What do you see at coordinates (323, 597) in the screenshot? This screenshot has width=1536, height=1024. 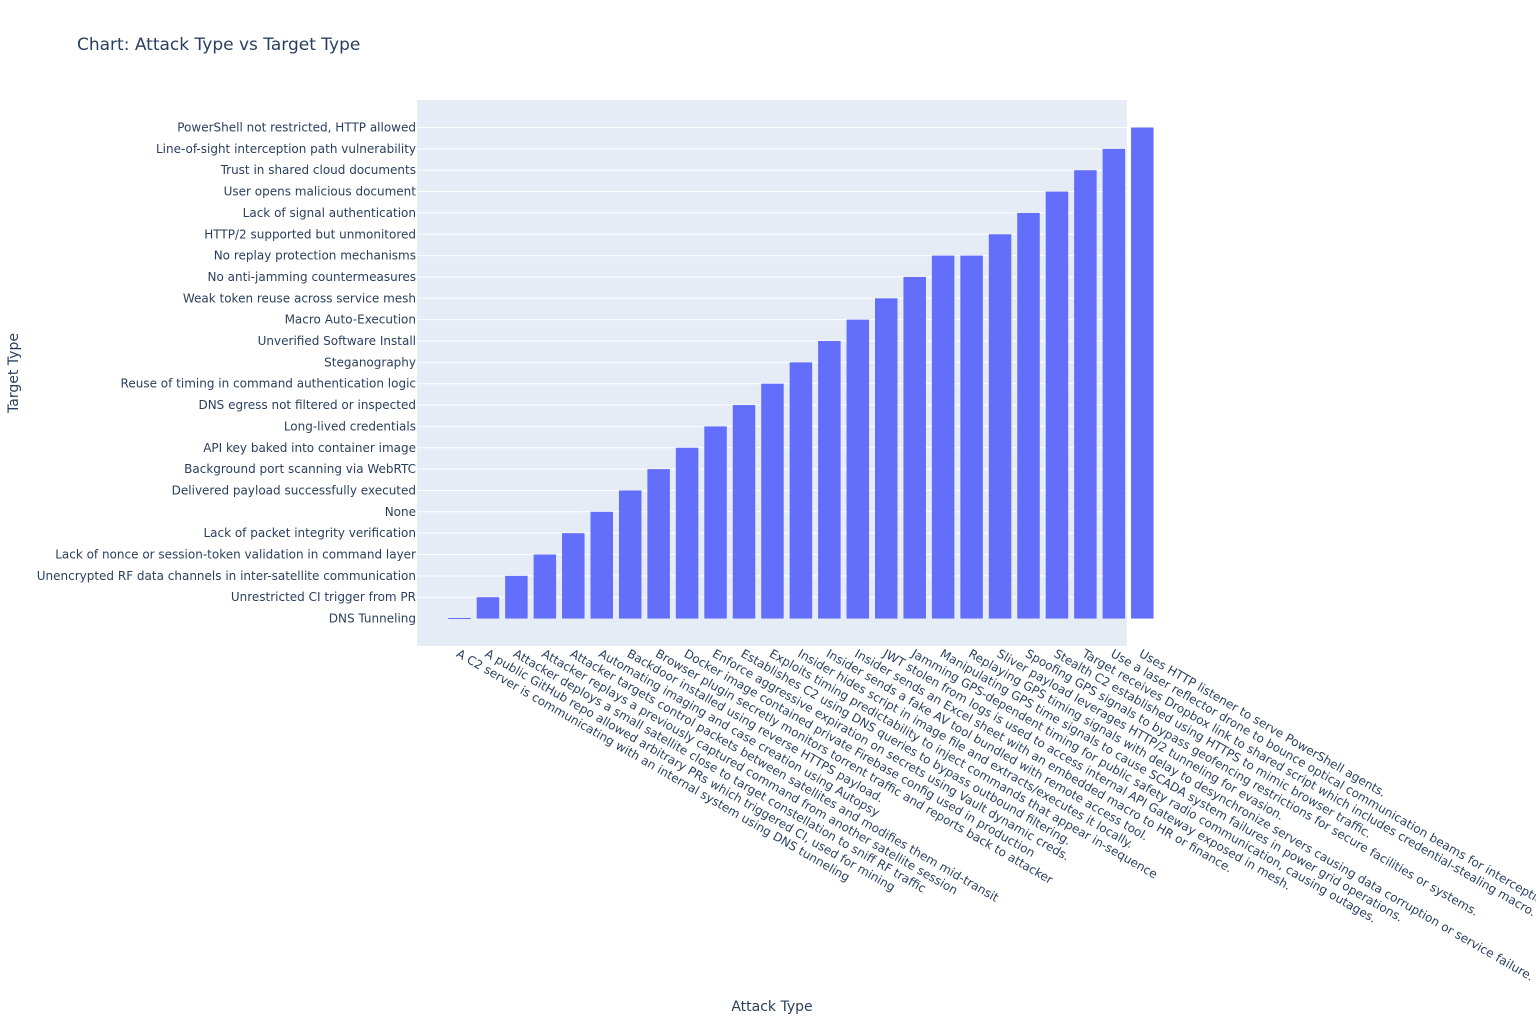 I see `y-tick-label: Unrestricted CI trigger from PR` at bounding box center [323, 597].